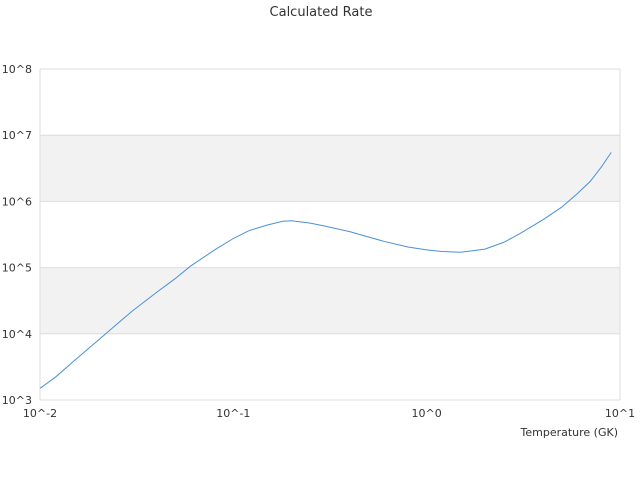 This screenshot has width=640, height=480. What do you see at coordinates (321, 12) in the screenshot?
I see `chart-title: Calculated Rate` at bounding box center [321, 12].